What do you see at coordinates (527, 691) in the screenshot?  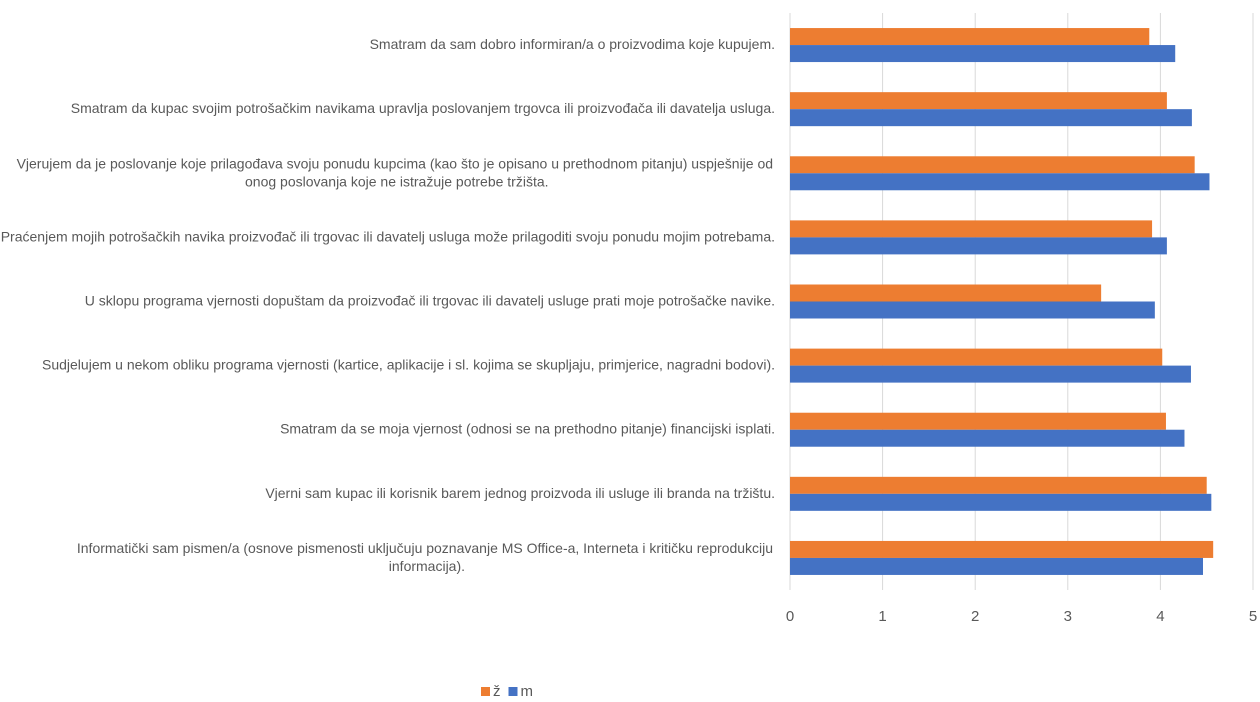 I see `legend-label: m` at bounding box center [527, 691].